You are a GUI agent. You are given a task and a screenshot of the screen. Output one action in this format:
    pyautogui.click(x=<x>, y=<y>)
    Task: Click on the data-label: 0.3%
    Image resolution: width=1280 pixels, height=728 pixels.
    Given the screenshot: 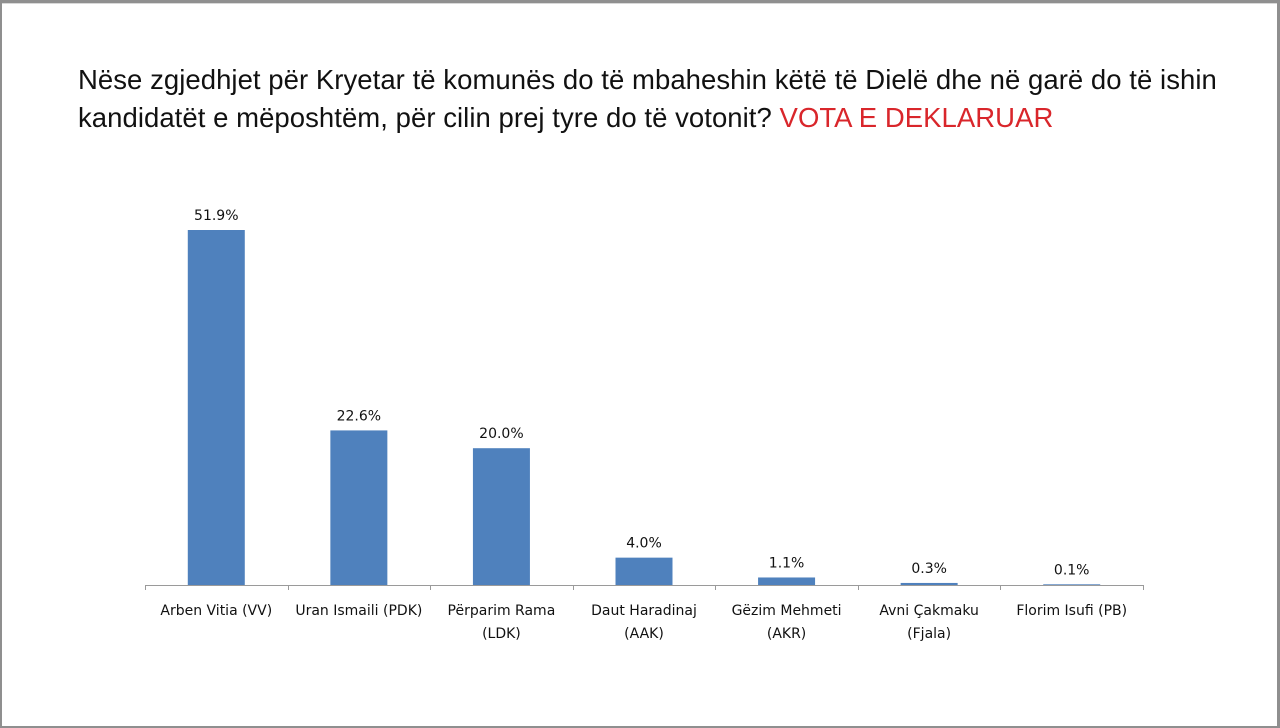 What is the action you would take?
    pyautogui.click(x=929, y=569)
    